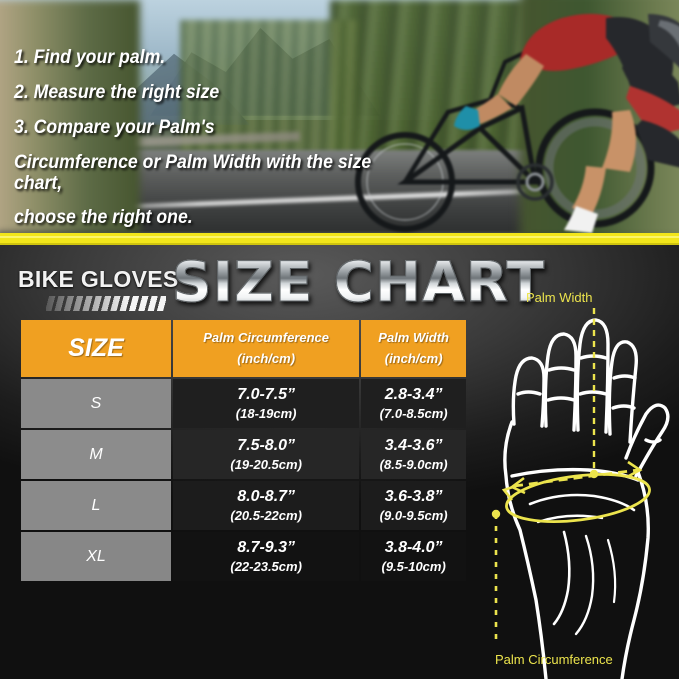 The width and height of the screenshot is (679, 679). Describe the element at coordinates (413, 446) in the screenshot. I see `width-inch: 3.4-3.6”` at that location.